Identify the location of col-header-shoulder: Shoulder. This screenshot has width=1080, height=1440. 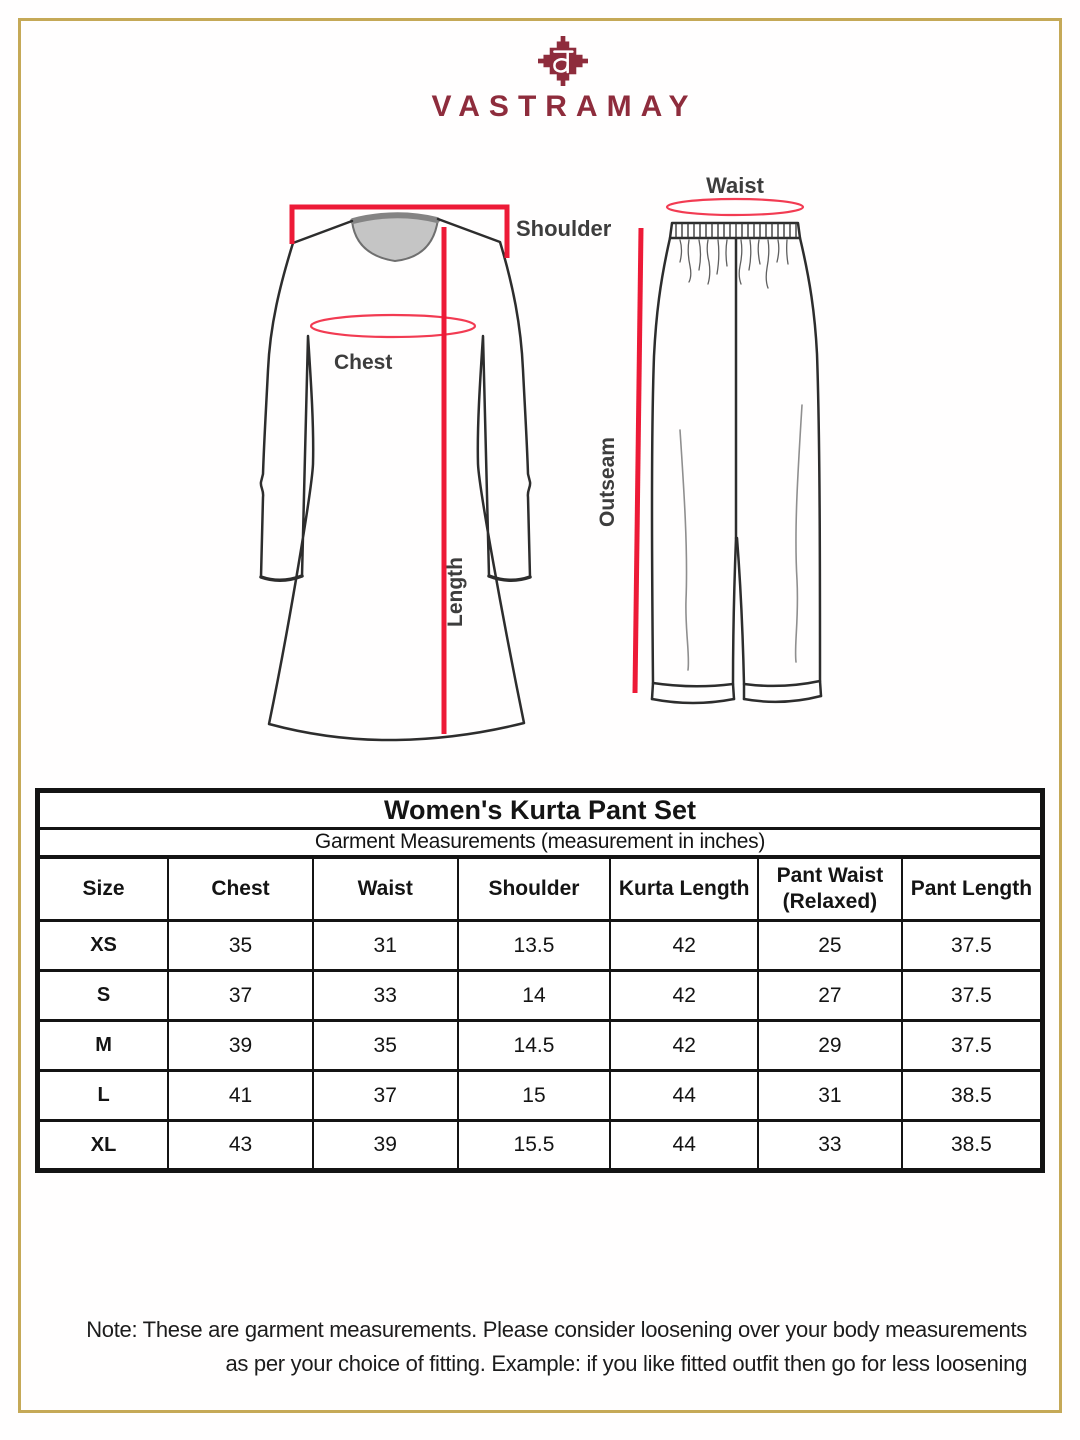
(534, 888).